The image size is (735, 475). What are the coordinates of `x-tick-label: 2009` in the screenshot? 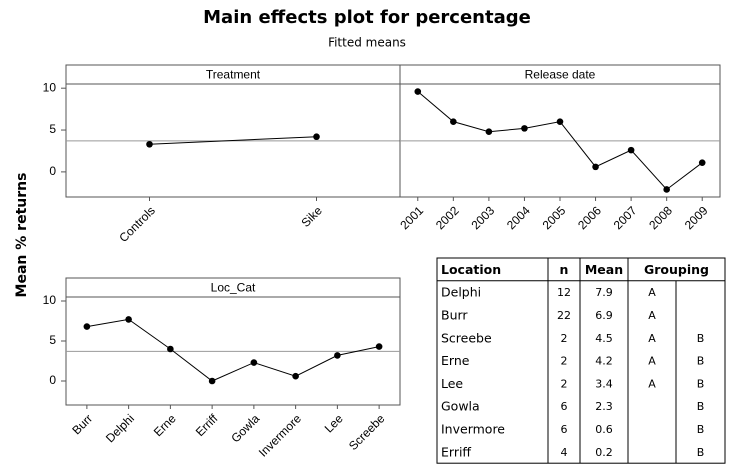 It's located at (696, 217).